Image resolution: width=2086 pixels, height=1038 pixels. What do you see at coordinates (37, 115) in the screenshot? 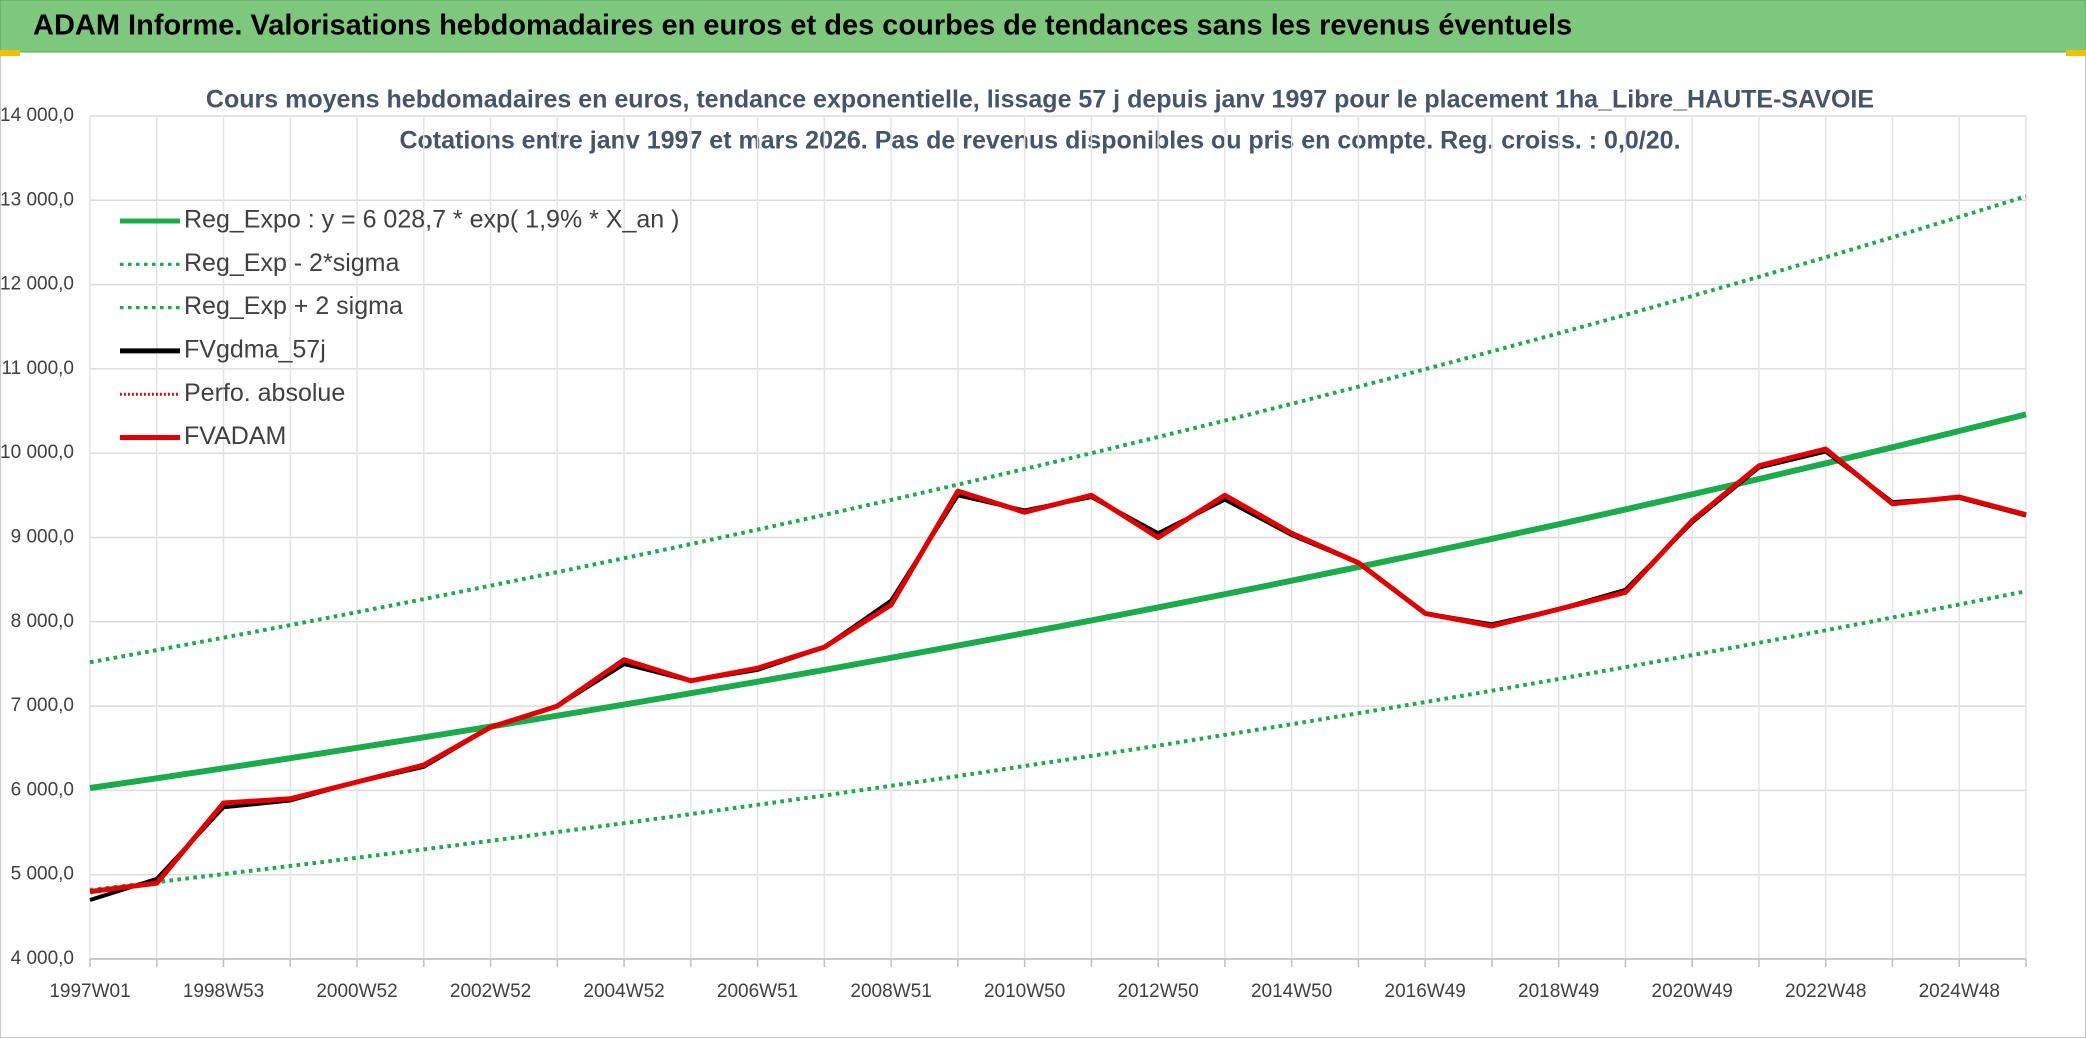
I see `y-tick-label: 14 000,0` at bounding box center [37, 115].